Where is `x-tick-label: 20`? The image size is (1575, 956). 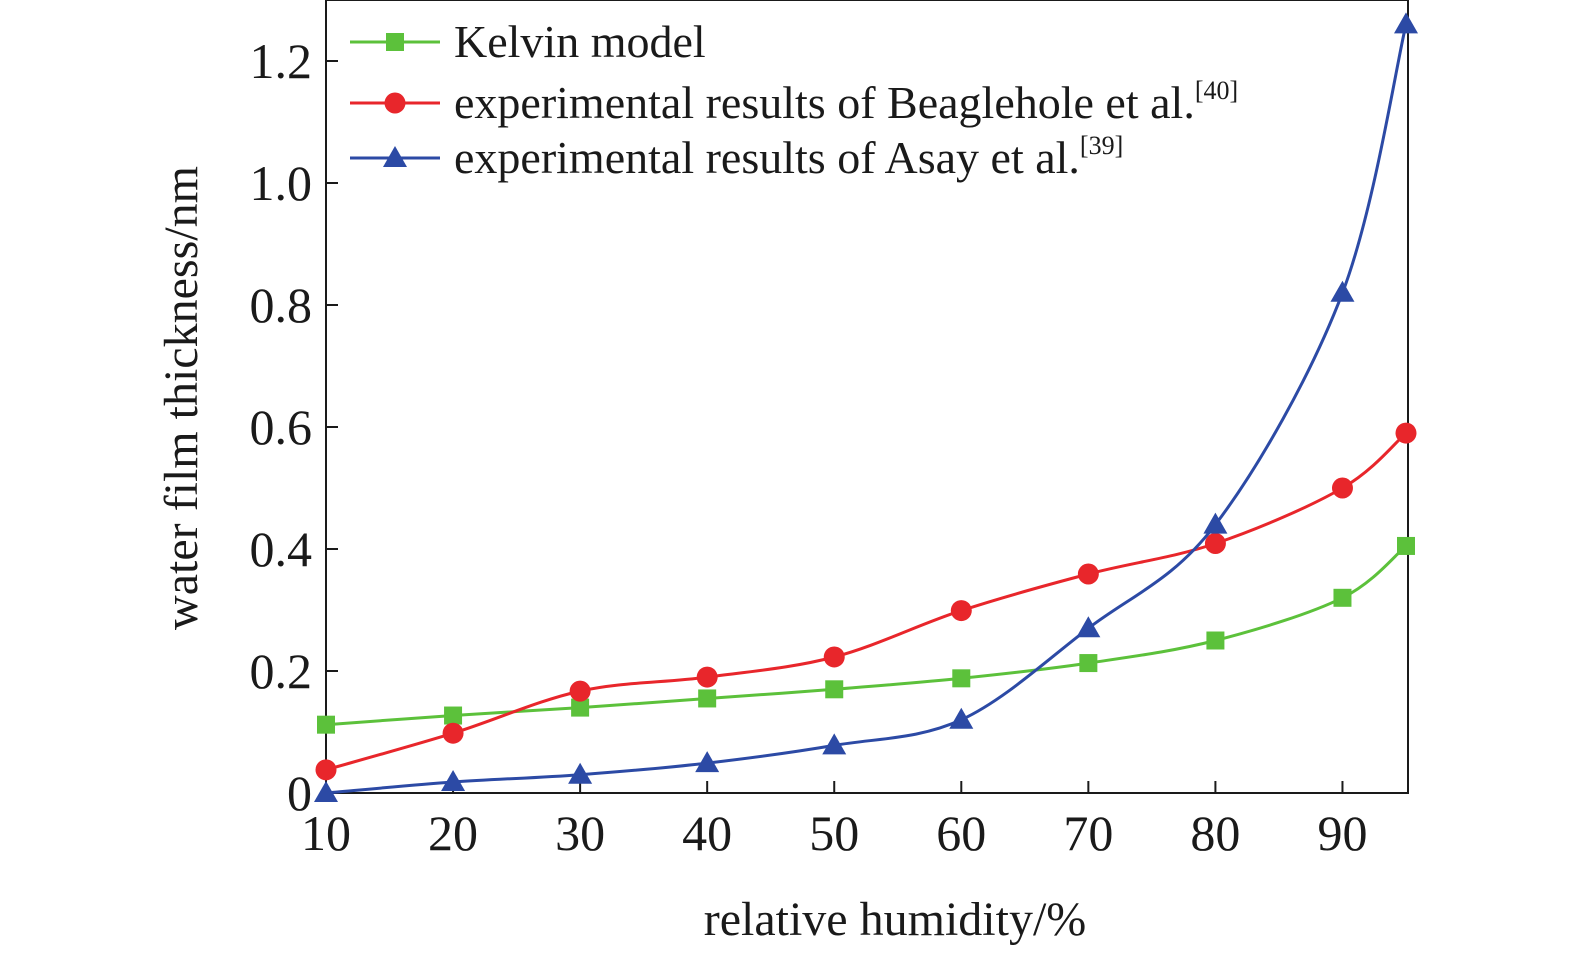
x-tick-label: 20 is located at coordinates (453, 833).